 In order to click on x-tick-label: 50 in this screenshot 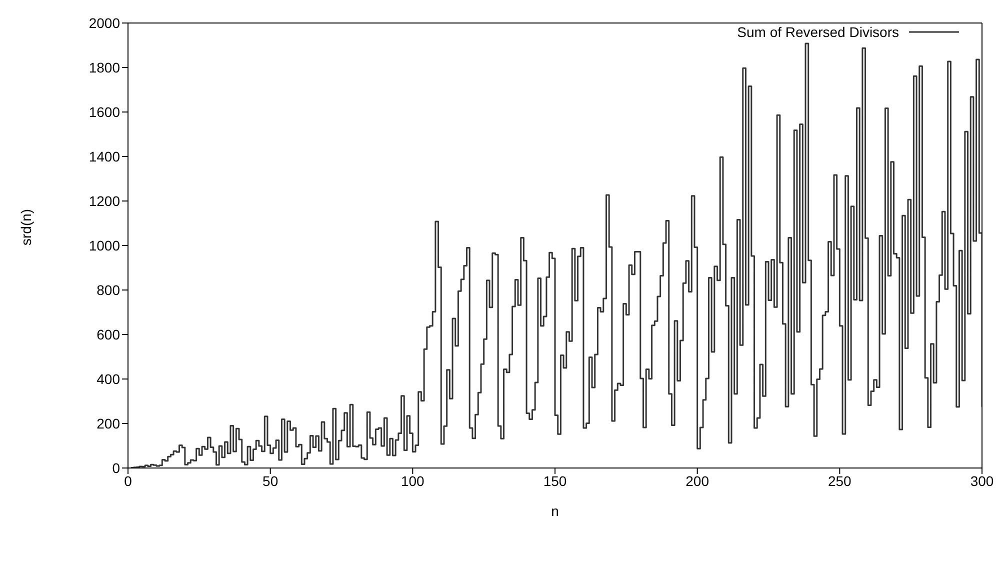, I will do `click(270, 480)`.